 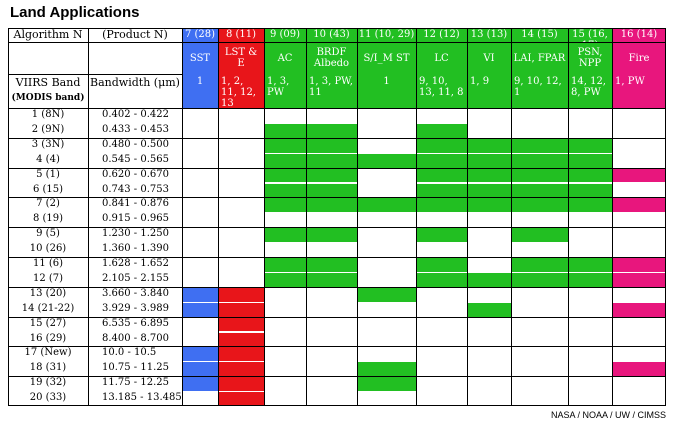 What do you see at coordinates (241, 91) in the screenshot?
I see `product-bands: 1, 2, 11, 12, 13` at bounding box center [241, 91].